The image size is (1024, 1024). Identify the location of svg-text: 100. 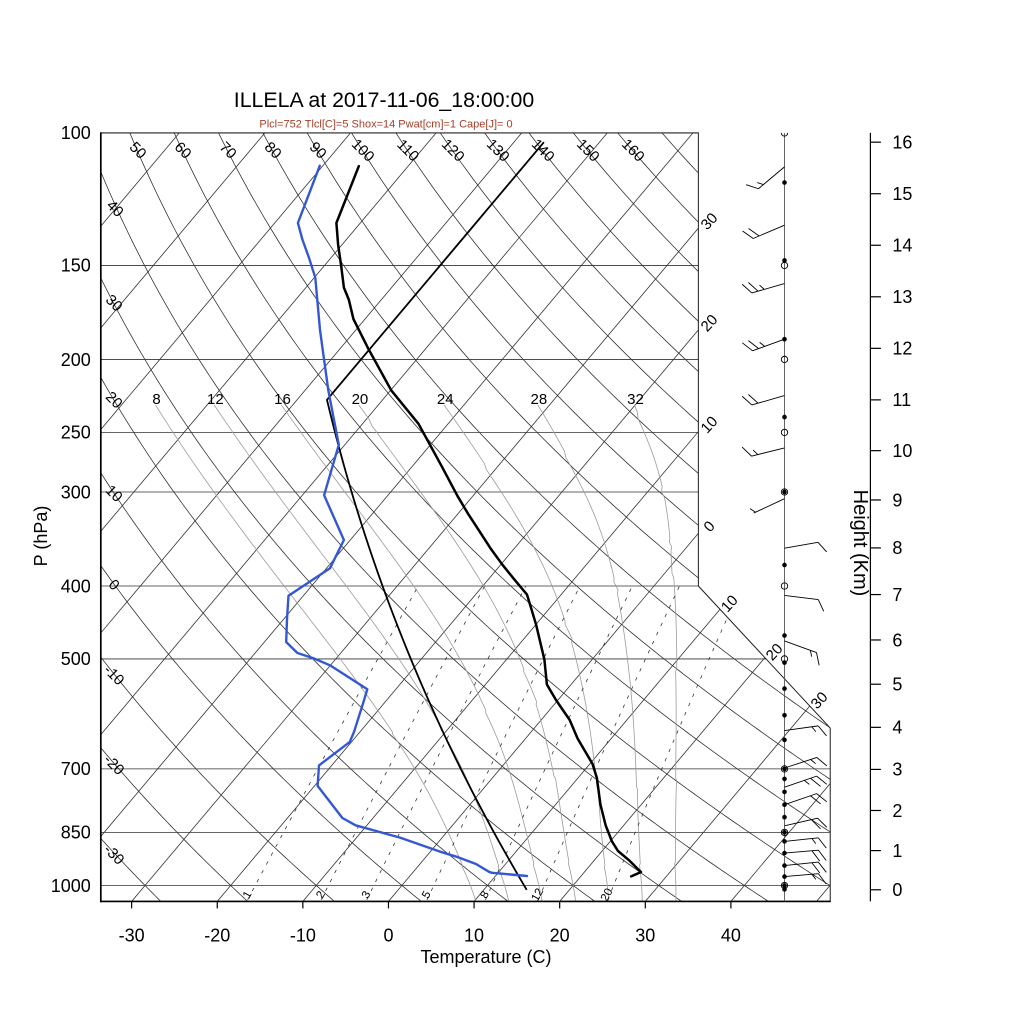
(76, 133).